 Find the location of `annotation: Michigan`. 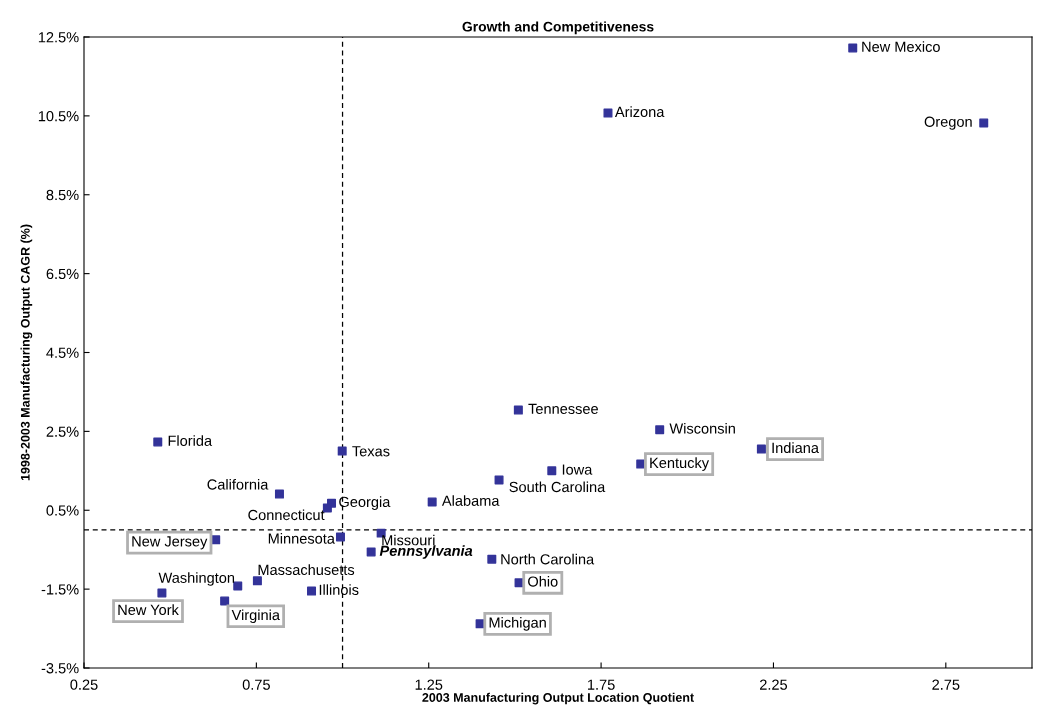

annotation: Michigan is located at coordinates (517, 624).